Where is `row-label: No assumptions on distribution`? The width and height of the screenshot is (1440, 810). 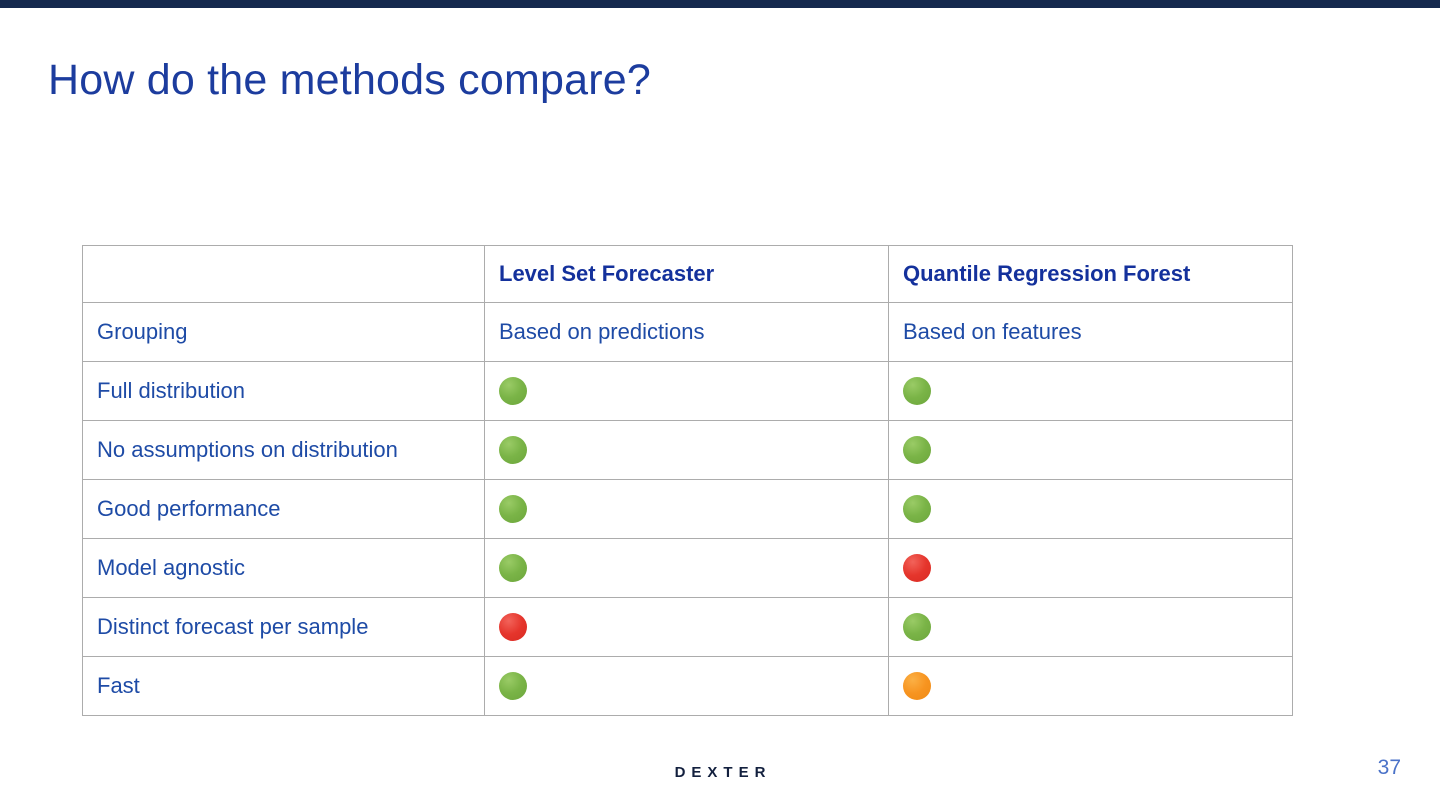
row-label: No assumptions on distribution is located at coordinates (283, 450).